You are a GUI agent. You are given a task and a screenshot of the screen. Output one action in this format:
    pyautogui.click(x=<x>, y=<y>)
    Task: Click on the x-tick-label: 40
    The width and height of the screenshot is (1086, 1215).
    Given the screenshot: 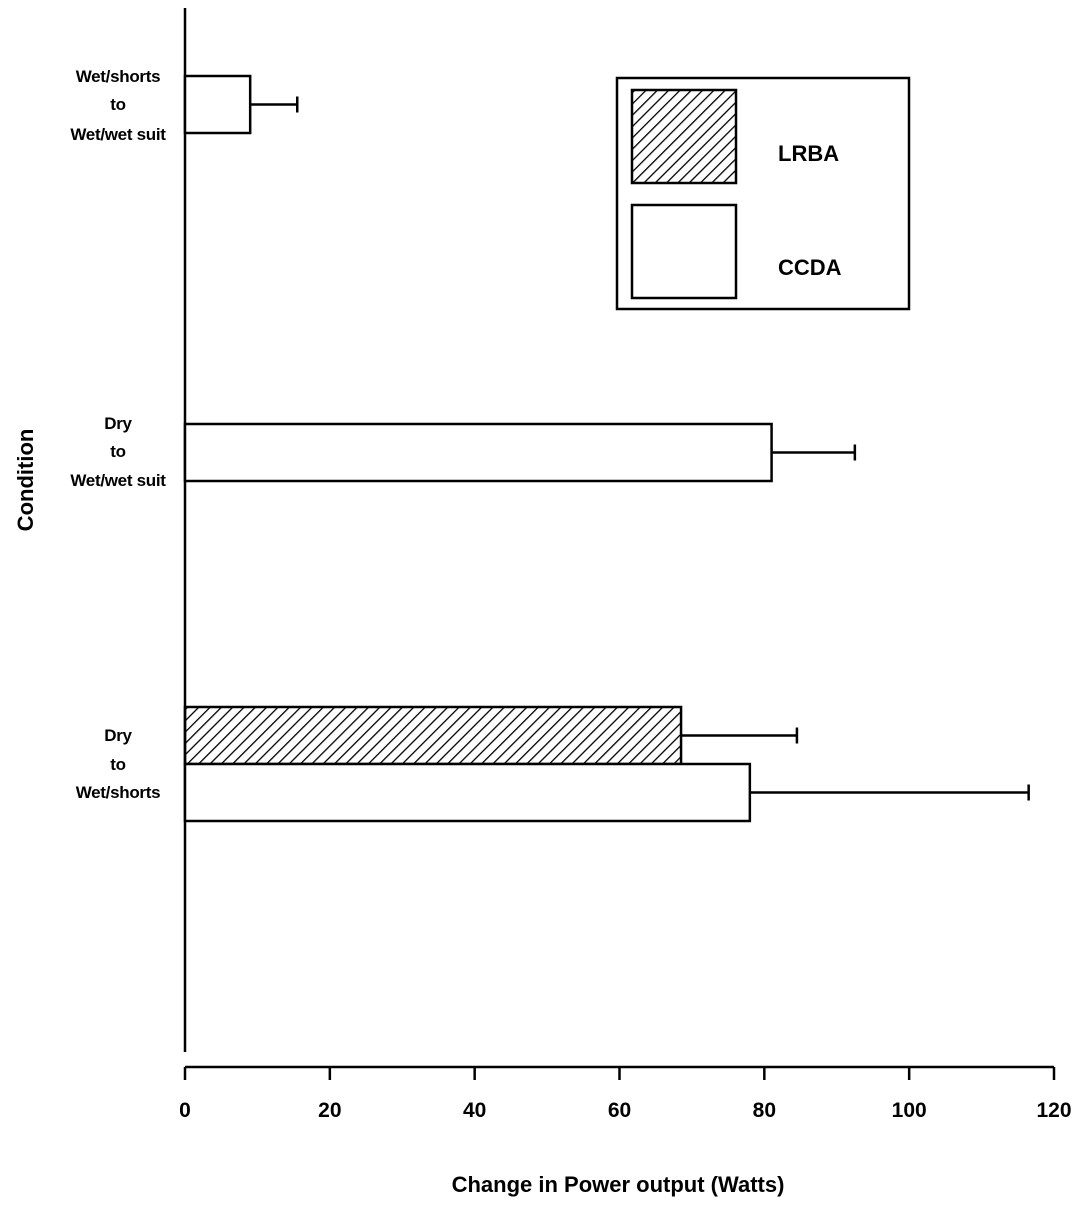 What is the action you would take?
    pyautogui.click(x=474, y=1110)
    